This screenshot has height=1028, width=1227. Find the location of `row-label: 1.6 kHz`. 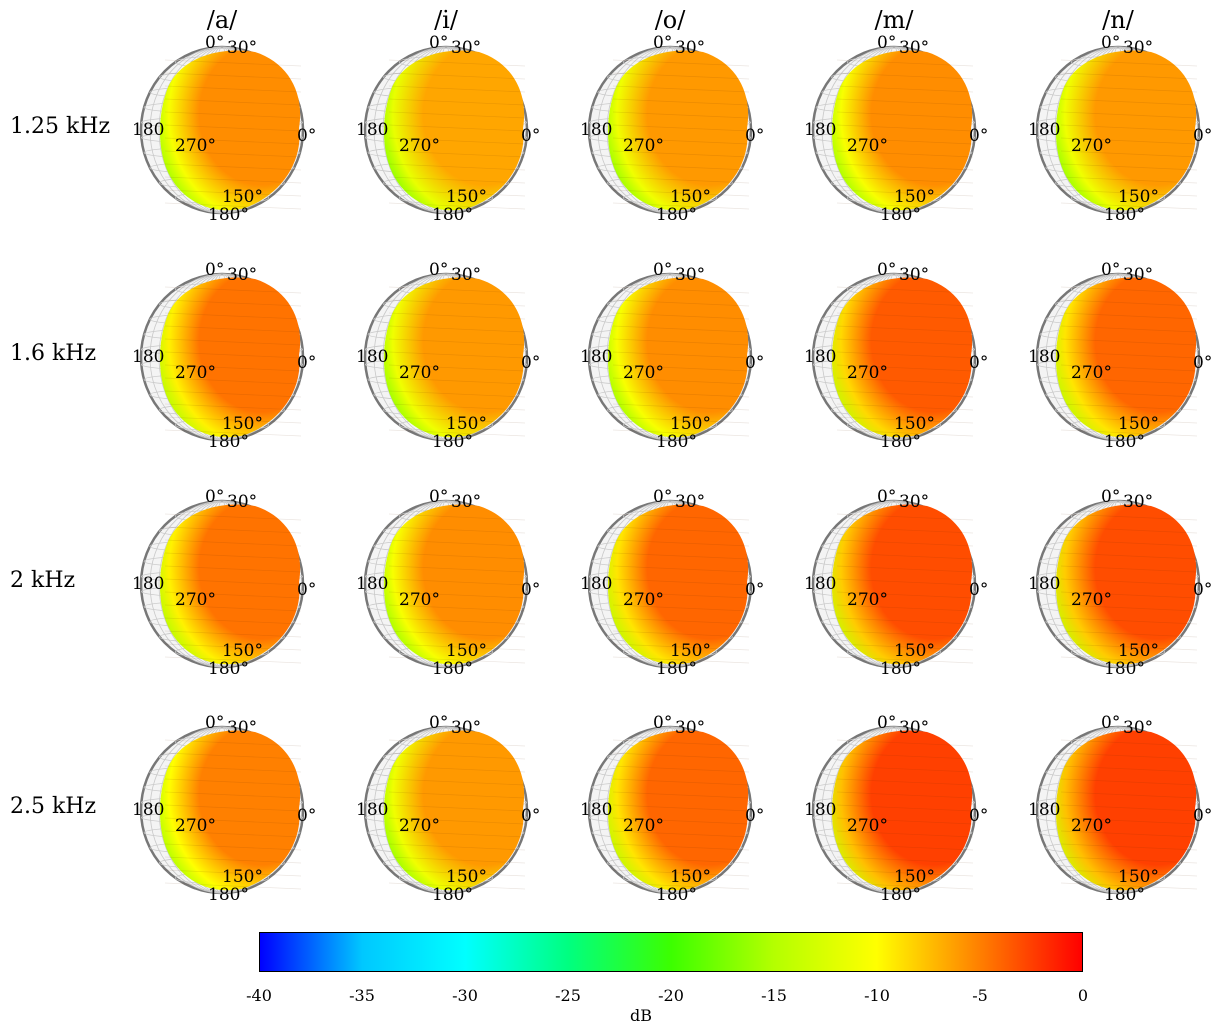

row-label: 1.6 kHz is located at coordinates (53, 353).